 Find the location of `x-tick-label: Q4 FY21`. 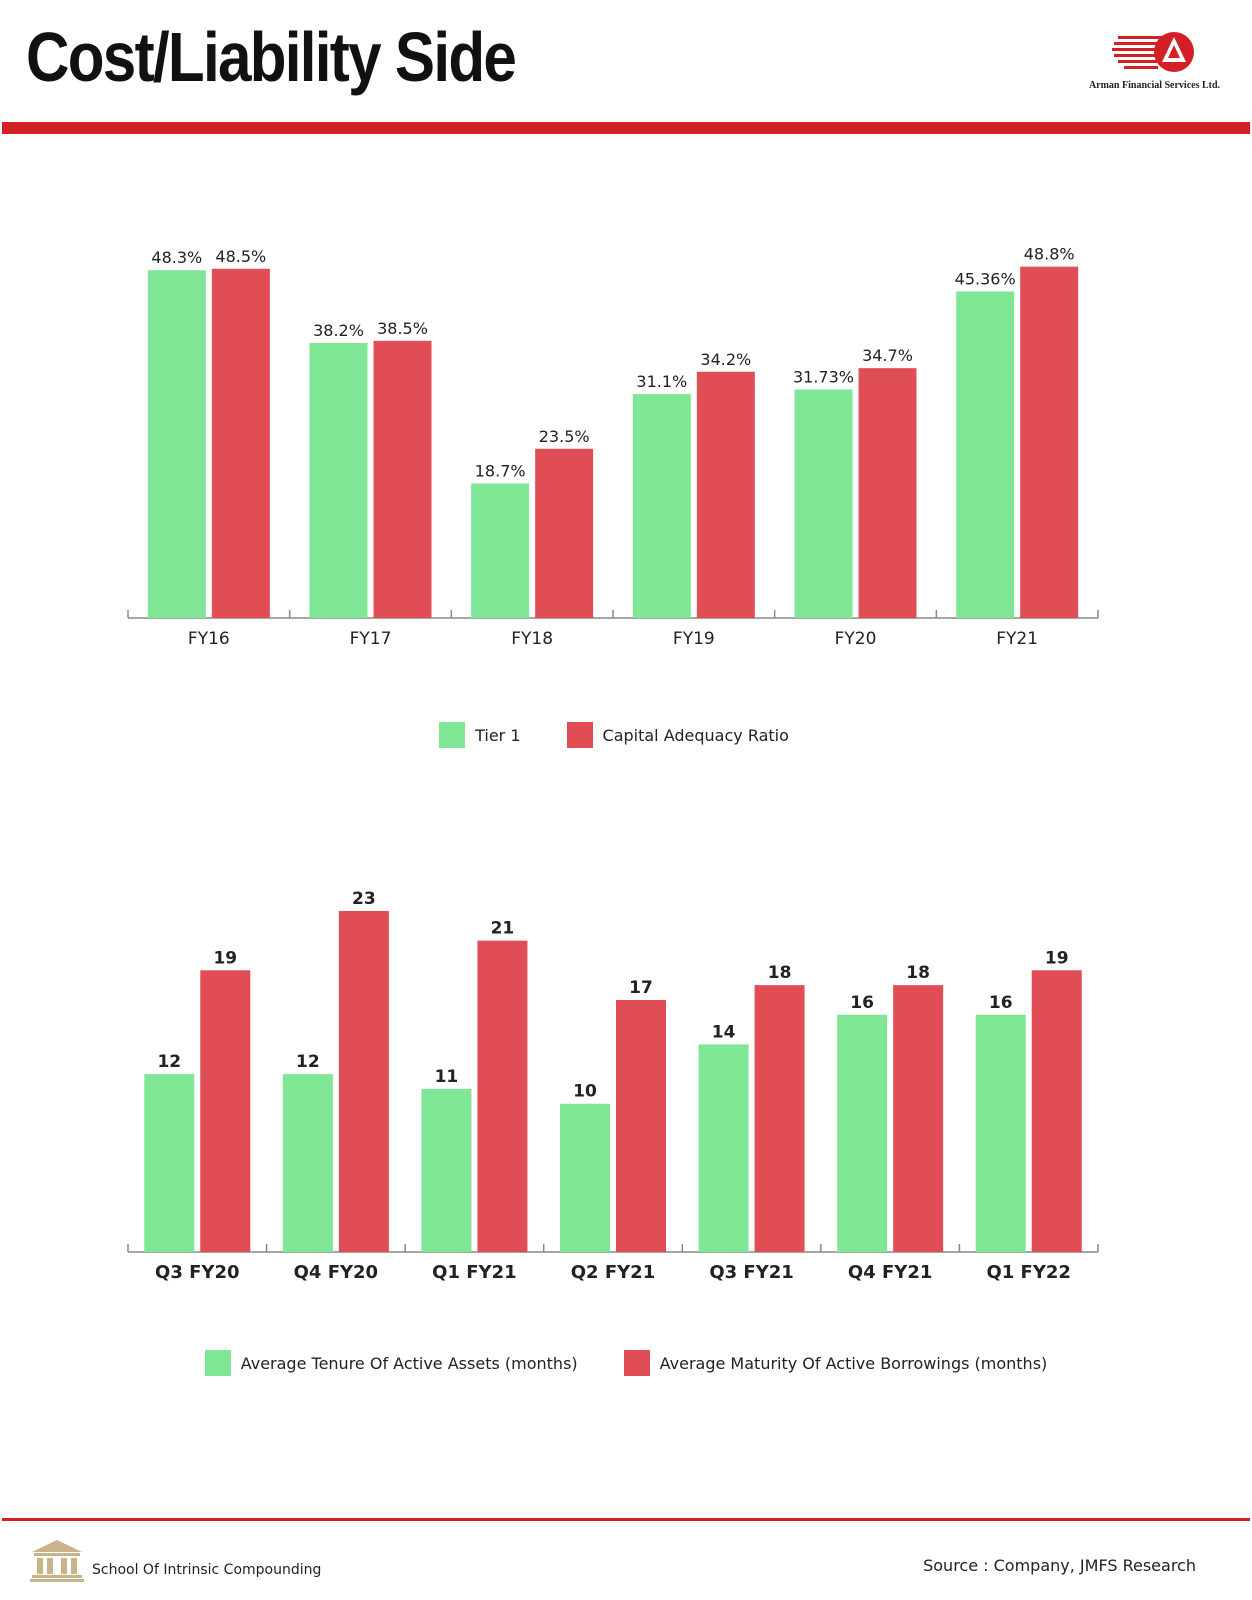

x-tick-label: Q4 FY21 is located at coordinates (890, 1272).